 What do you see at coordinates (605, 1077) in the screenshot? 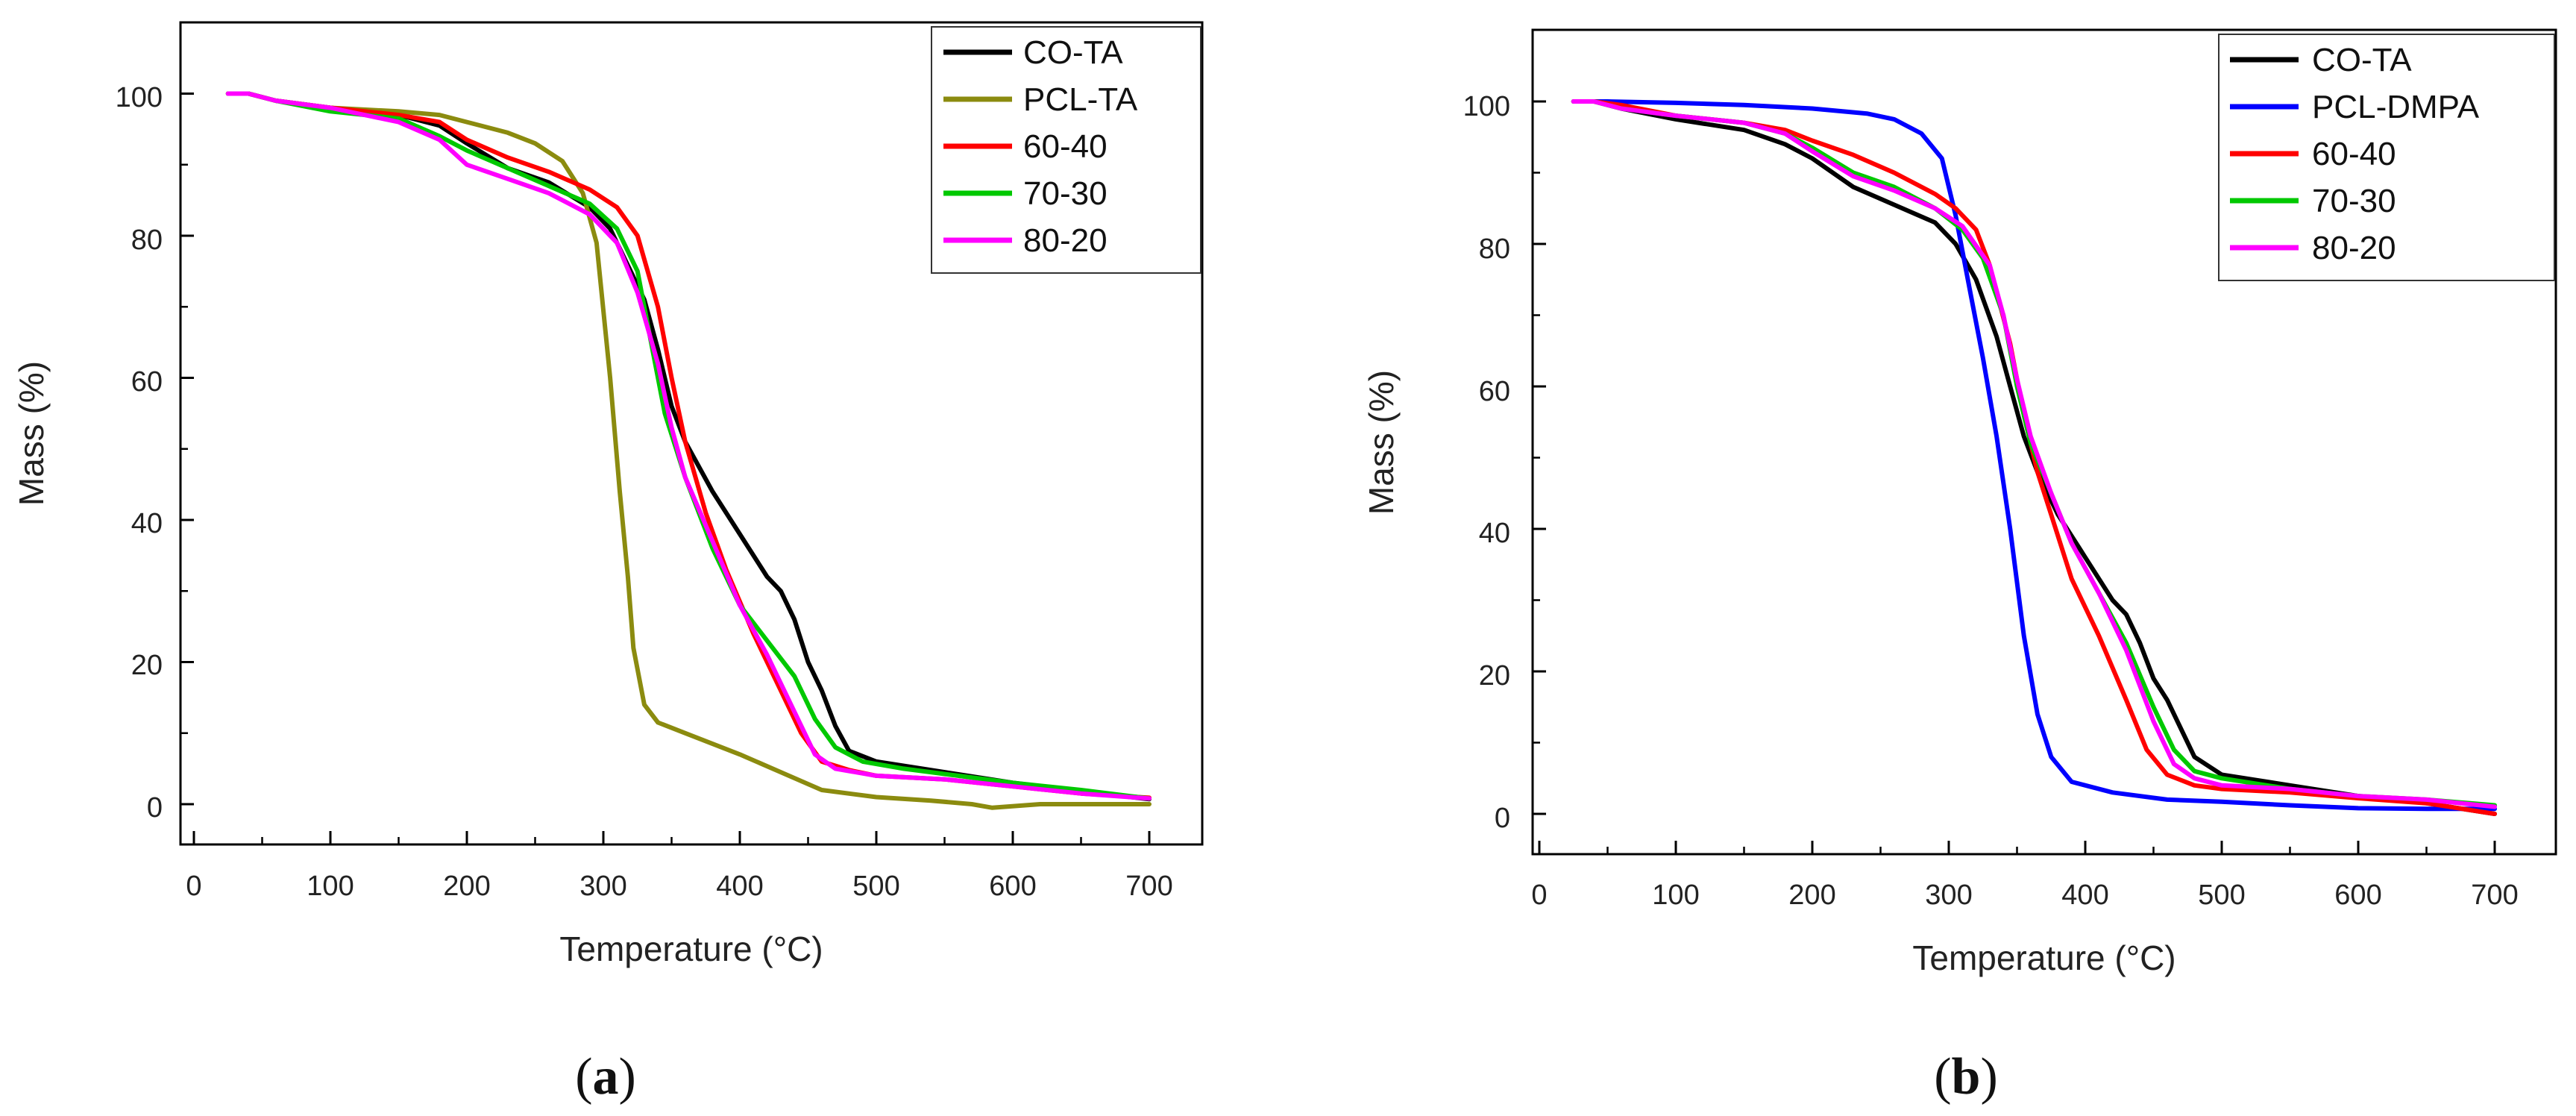
I see `panel-label-a: (a)` at bounding box center [605, 1077].